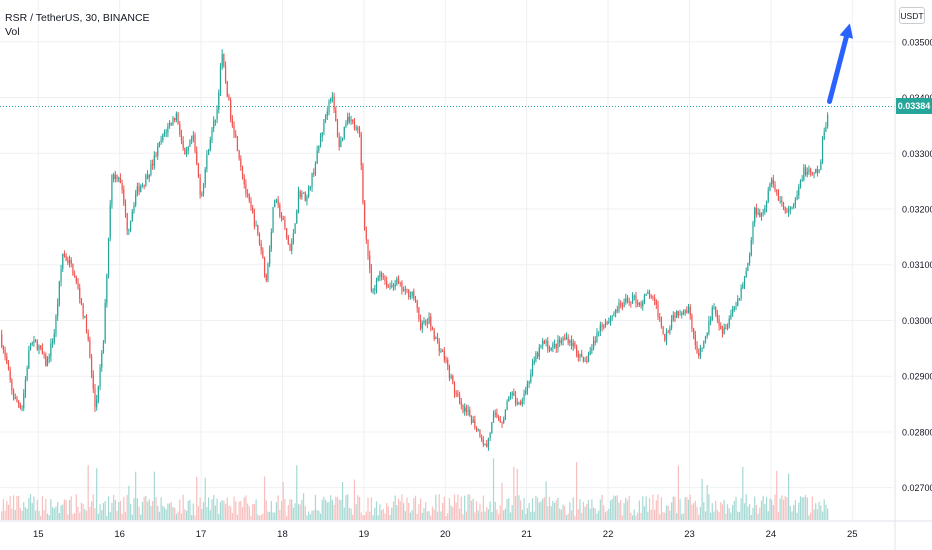  Describe the element at coordinates (364, 534) in the screenshot. I see `time-tick-label: 19` at that location.